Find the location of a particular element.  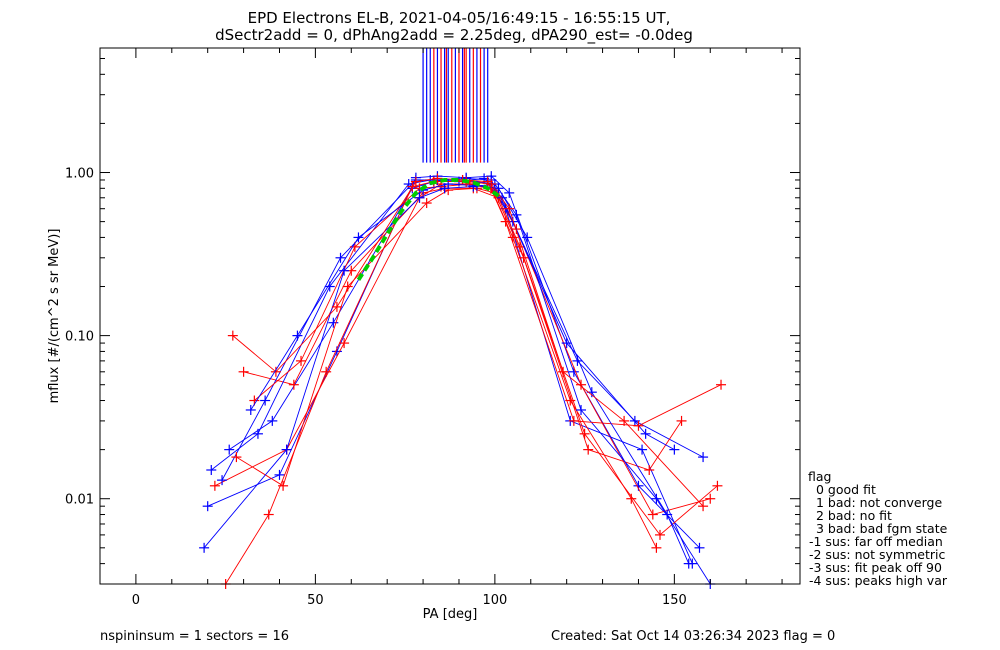

legend-item: -1 sus: far off median is located at coordinates (876, 541).